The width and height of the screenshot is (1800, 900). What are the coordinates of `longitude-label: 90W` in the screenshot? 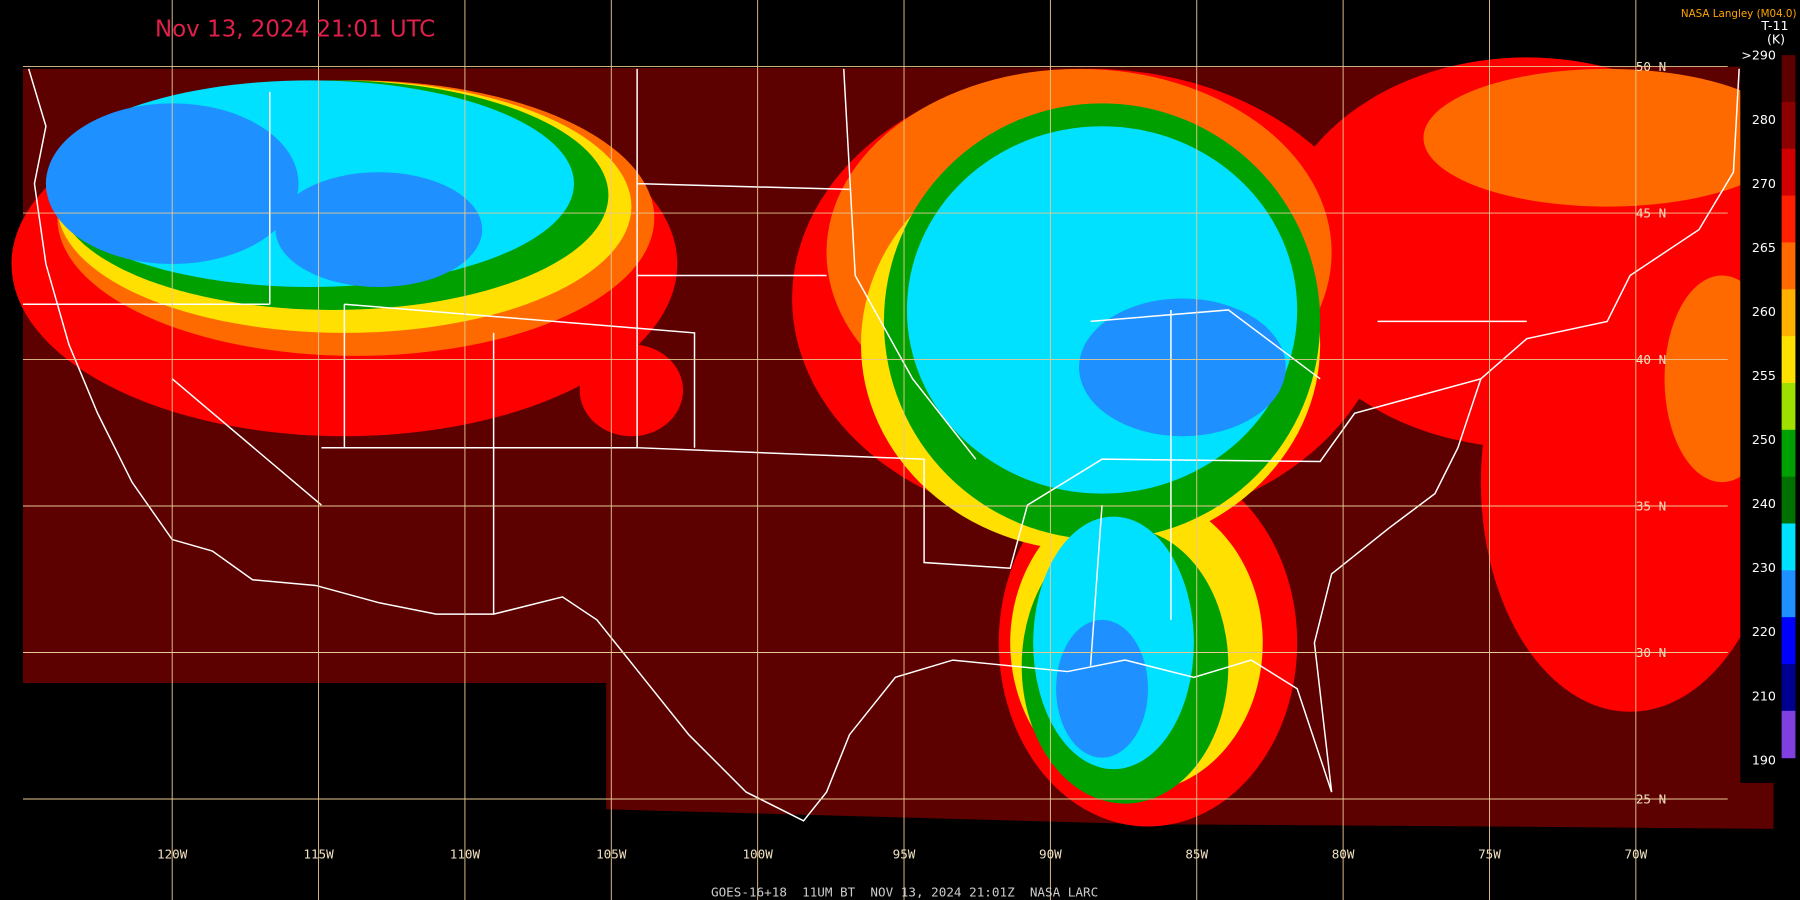 It's located at (1050, 854).